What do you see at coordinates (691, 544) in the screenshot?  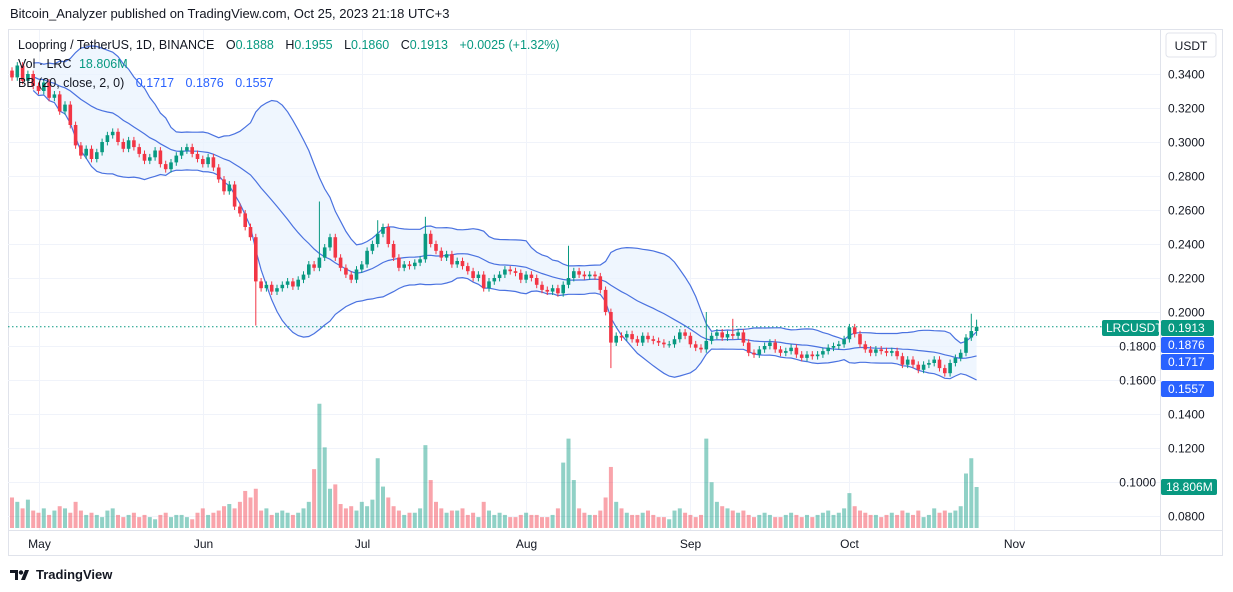 I see `time-tick-label: Sep` at bounding box center [691, 544].